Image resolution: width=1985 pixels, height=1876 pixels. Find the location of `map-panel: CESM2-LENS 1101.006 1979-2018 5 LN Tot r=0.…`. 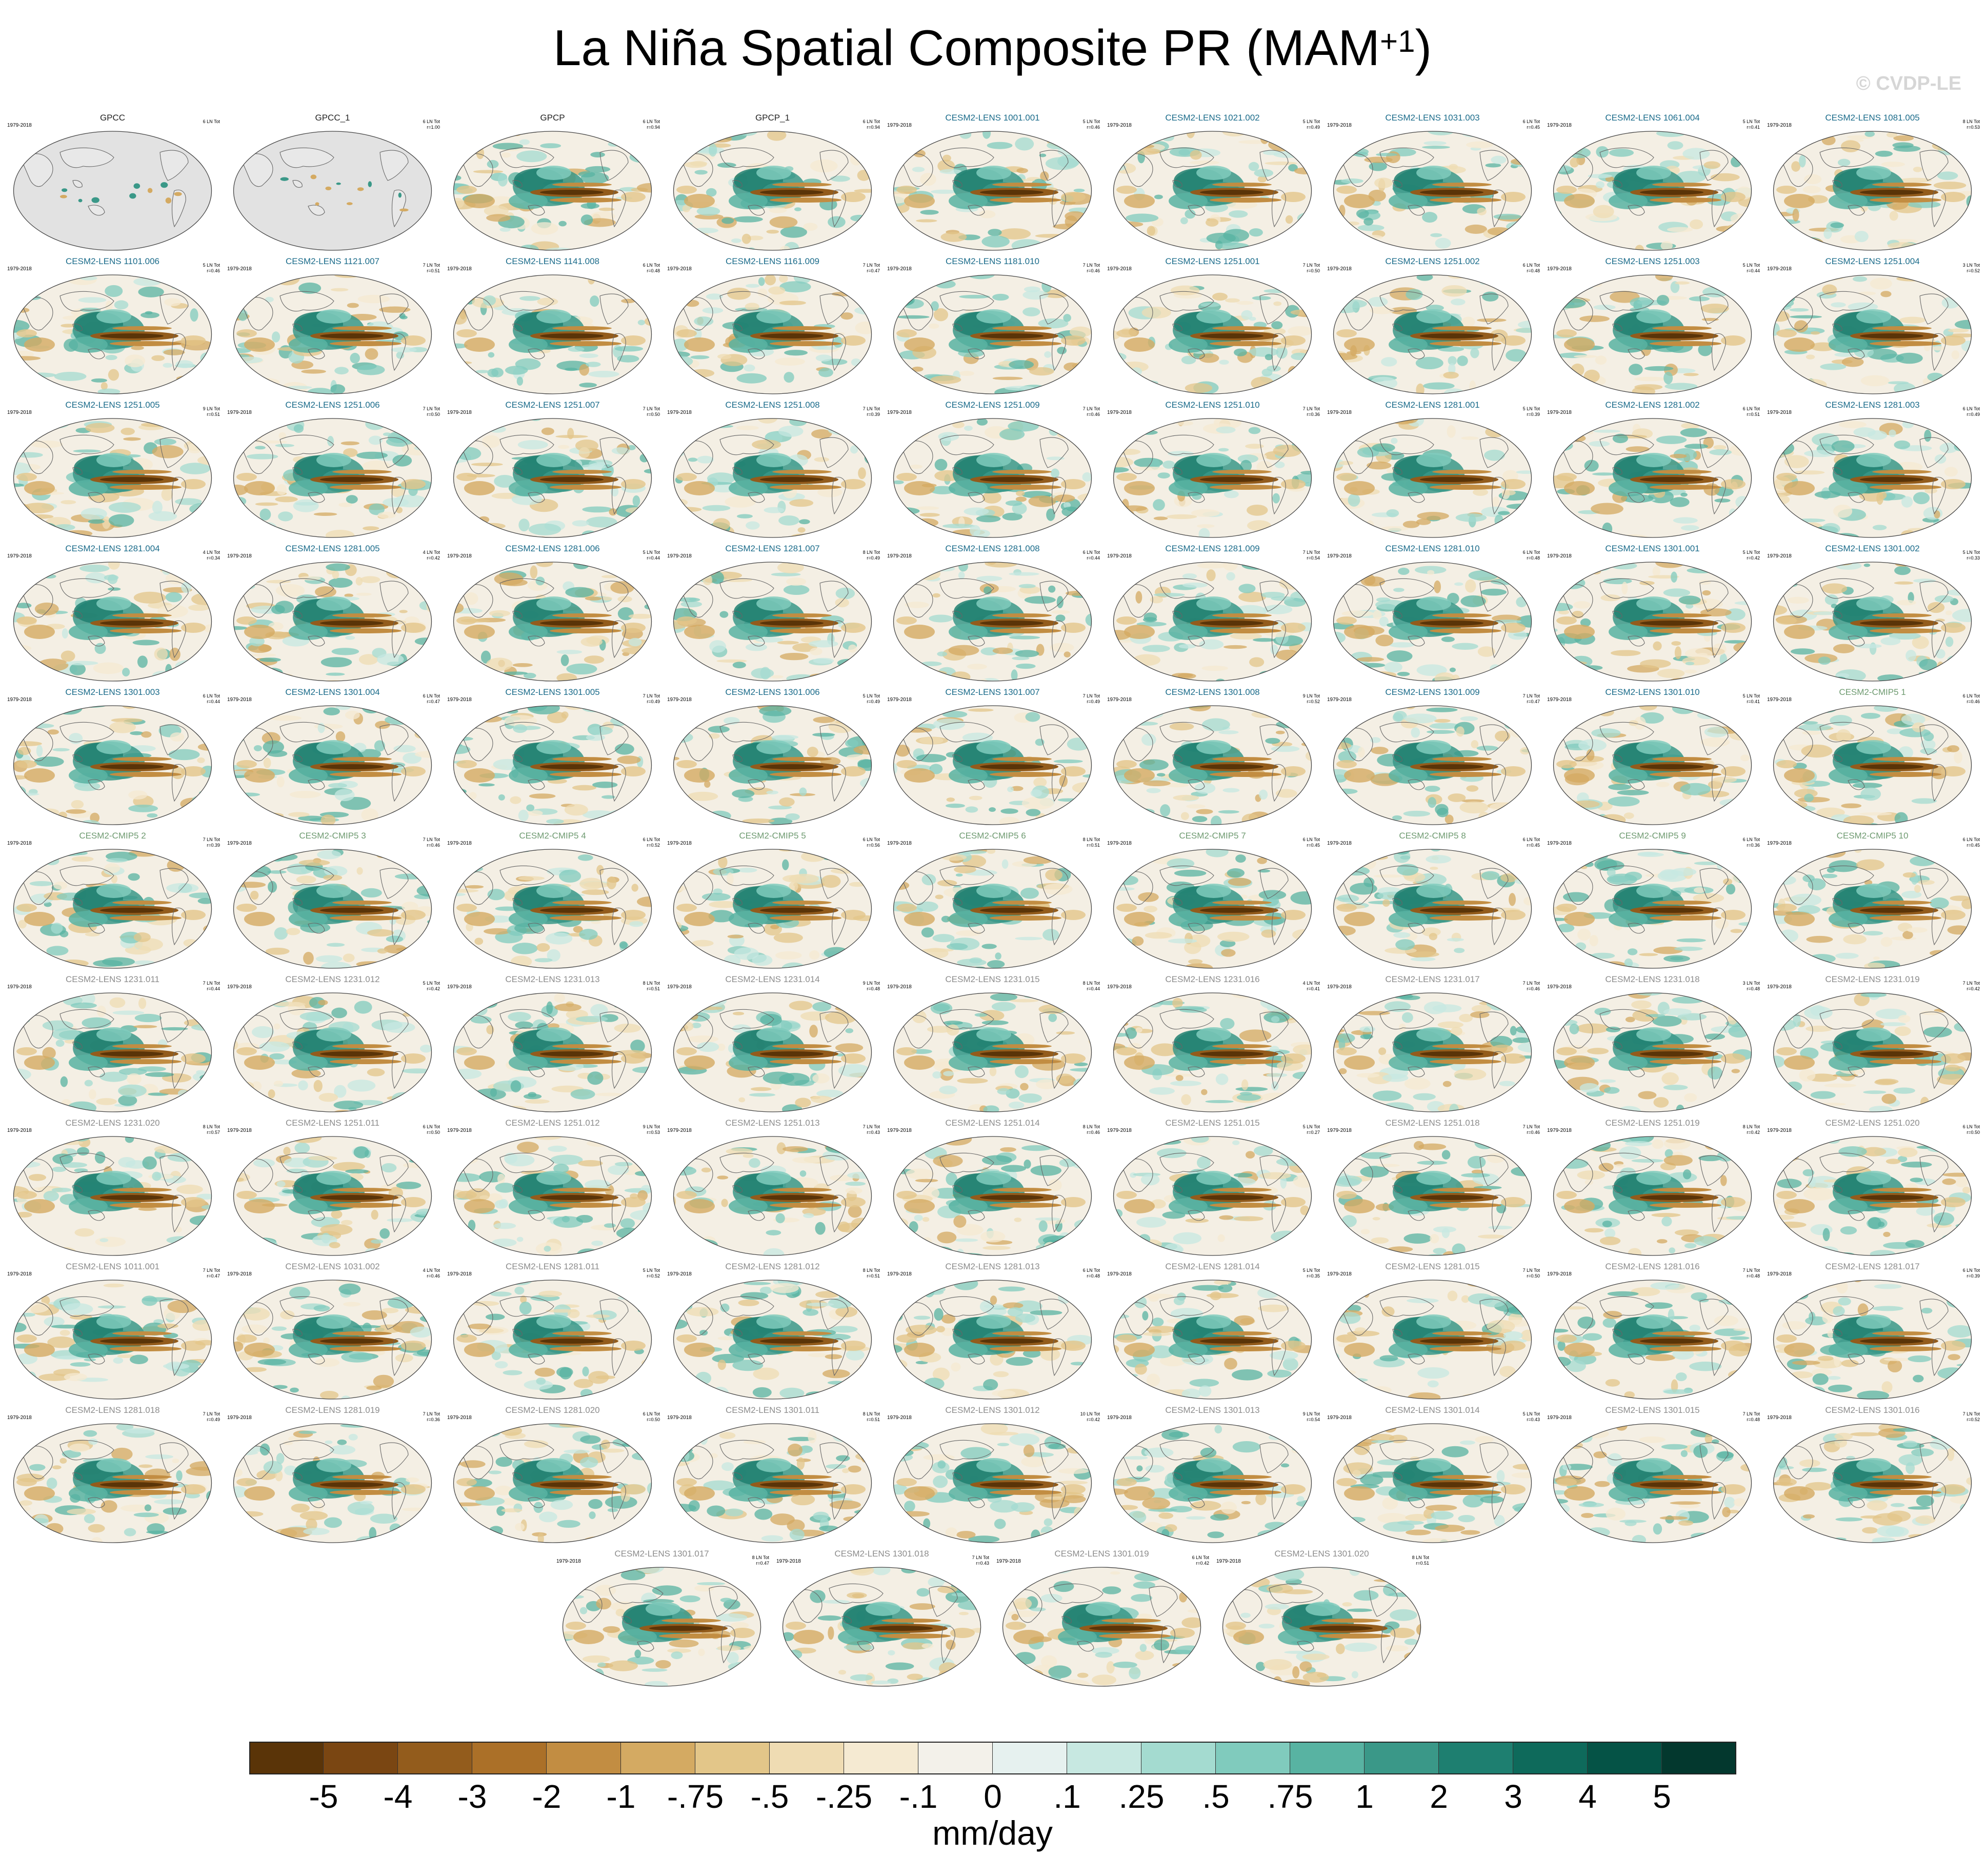

map-panel: CESM2-LENS 1101.006 1979-2018 5 LN Tot r=0.… is located at coordinates (112, 328).